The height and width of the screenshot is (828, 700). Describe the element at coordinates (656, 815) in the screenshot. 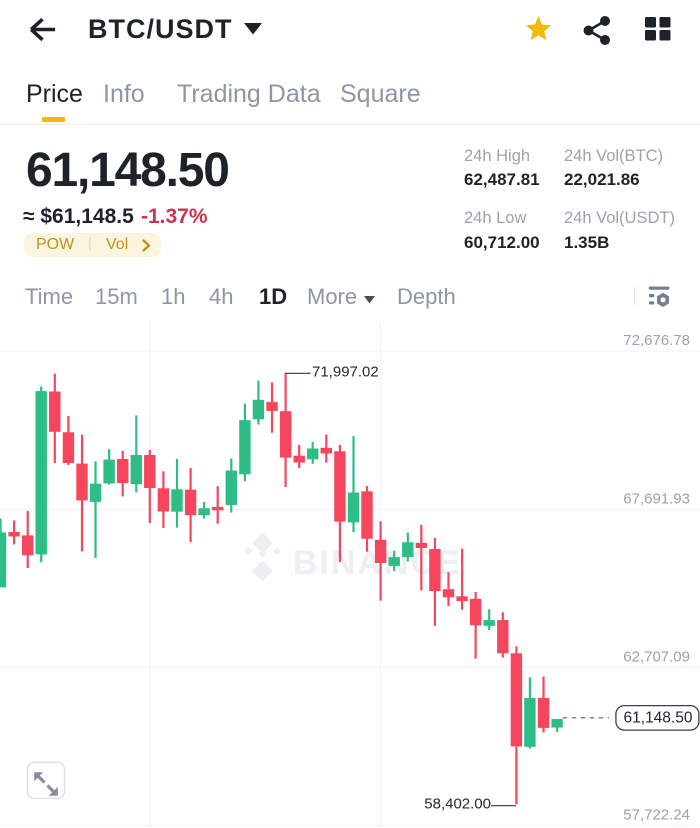

I see `svg-text: 57,722.24` at that location.